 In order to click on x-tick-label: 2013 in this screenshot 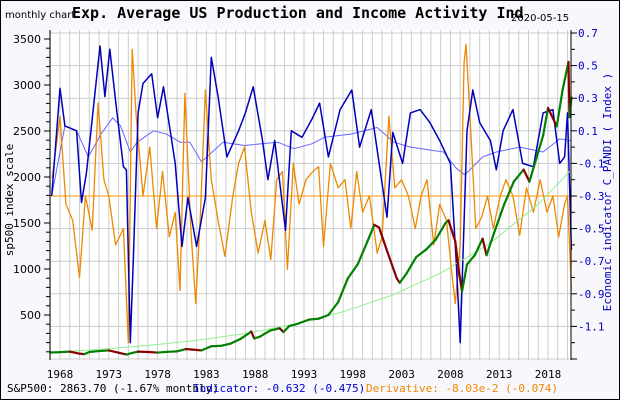, I will do `click(499, 374)`.